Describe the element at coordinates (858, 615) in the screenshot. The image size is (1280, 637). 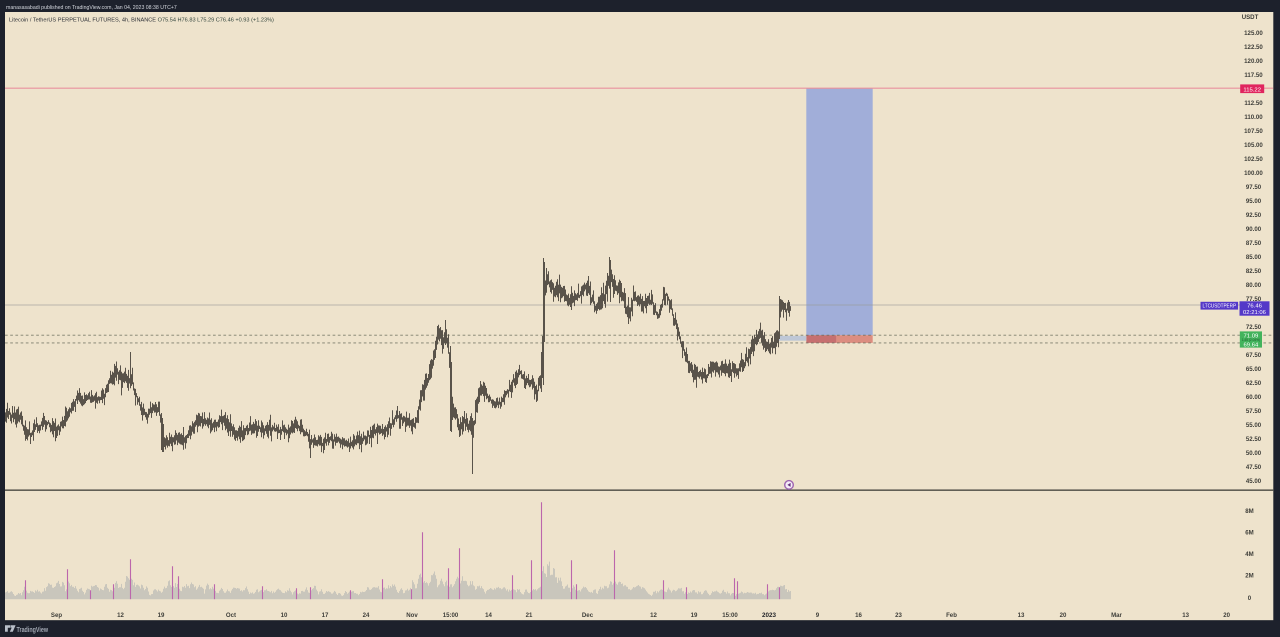
I see `svg-text: 16` at that location.